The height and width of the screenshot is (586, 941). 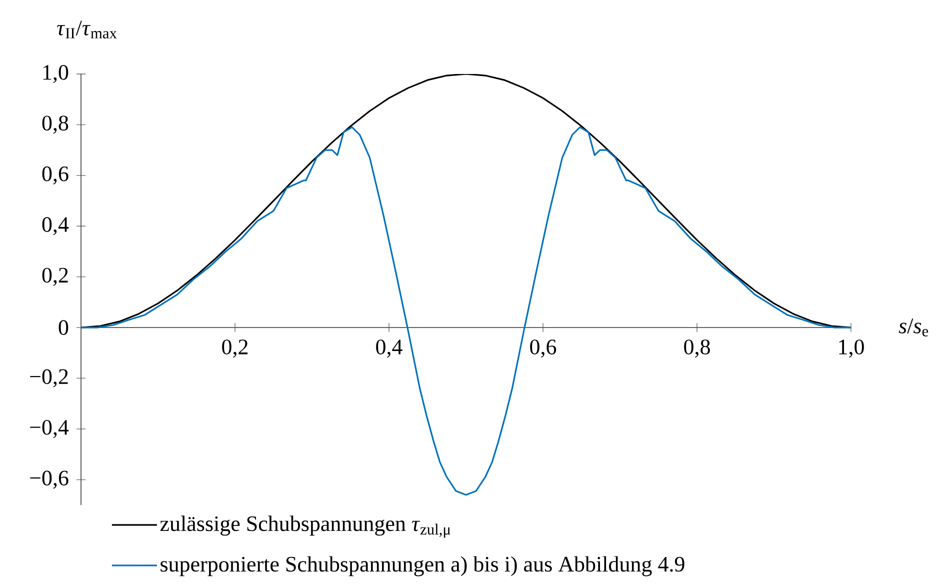 I want to click on y-tick-label: −0,6, so click(x=49, y=479).